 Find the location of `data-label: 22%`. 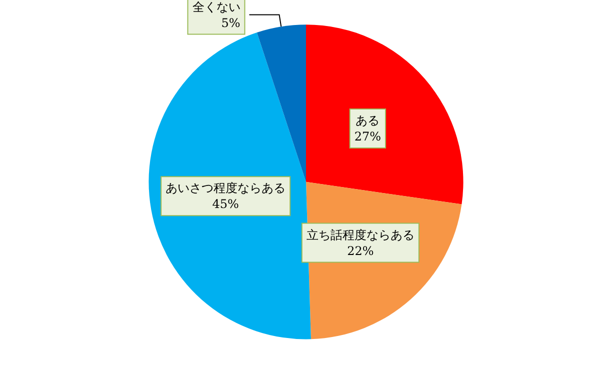

data-label: 22% is located at coordinates (360, 251).